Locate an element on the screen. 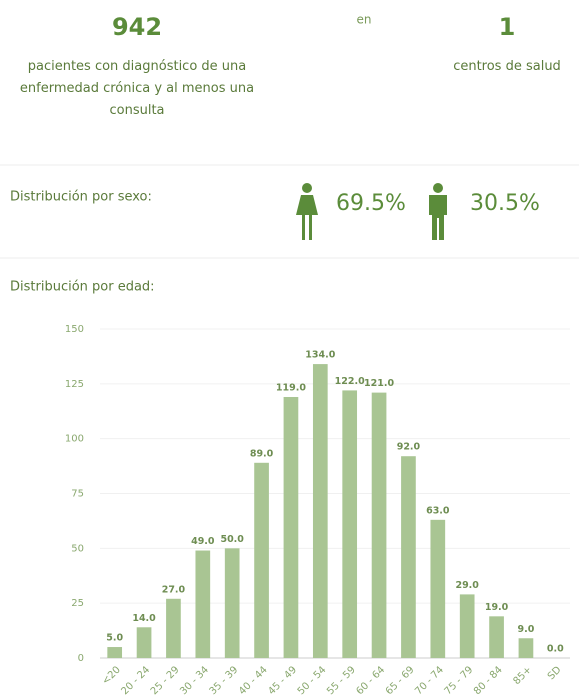 Image resolution: width=579 pixels, height=700 pixels. y-tick-label: 100 is located at coordinates (74, 439).